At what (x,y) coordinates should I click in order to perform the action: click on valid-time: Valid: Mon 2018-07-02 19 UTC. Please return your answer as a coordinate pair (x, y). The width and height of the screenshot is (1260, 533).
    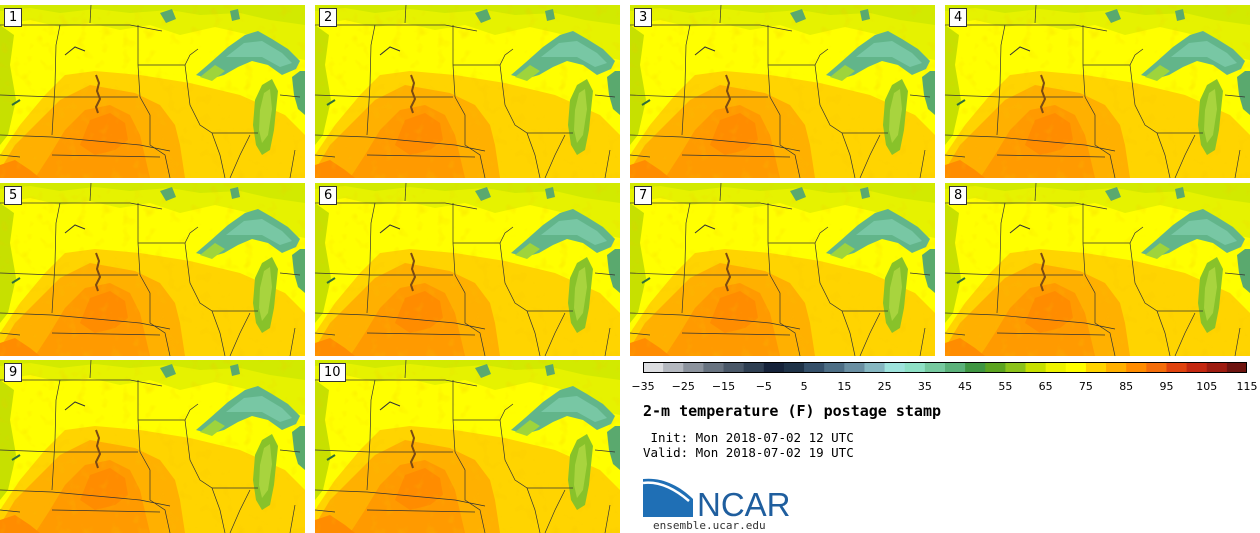
    Looking at the image, I should click on (748, 452).